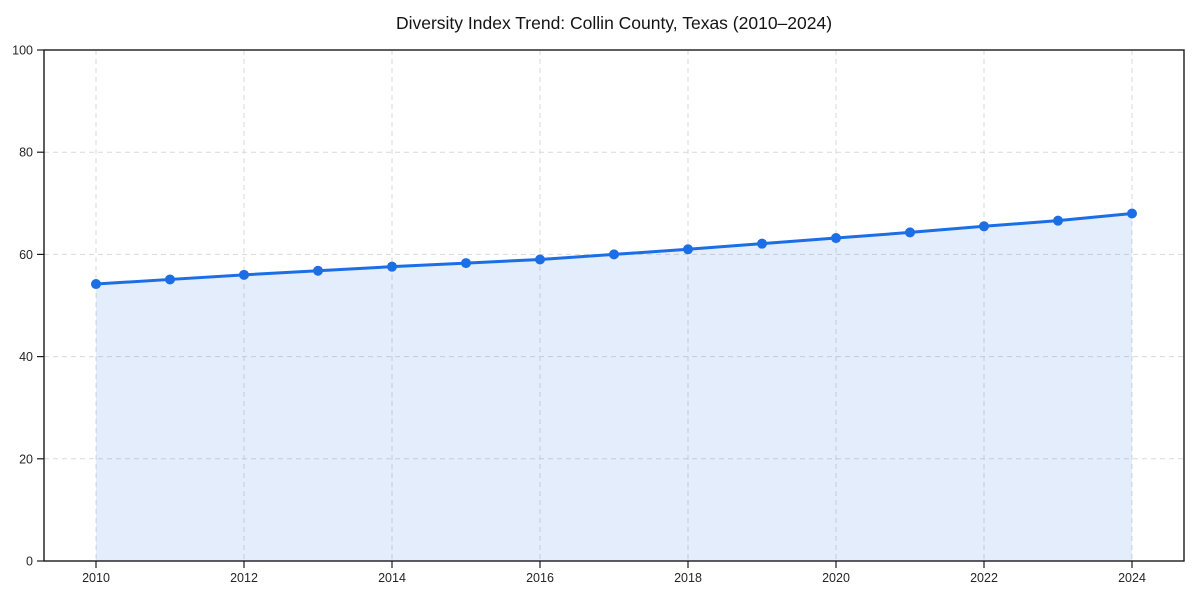 The height and width of the screenshot is (600, 1200). Describe the element at coordinates (318, 270) in the screenshot. I see `data-point-2013` at that location.